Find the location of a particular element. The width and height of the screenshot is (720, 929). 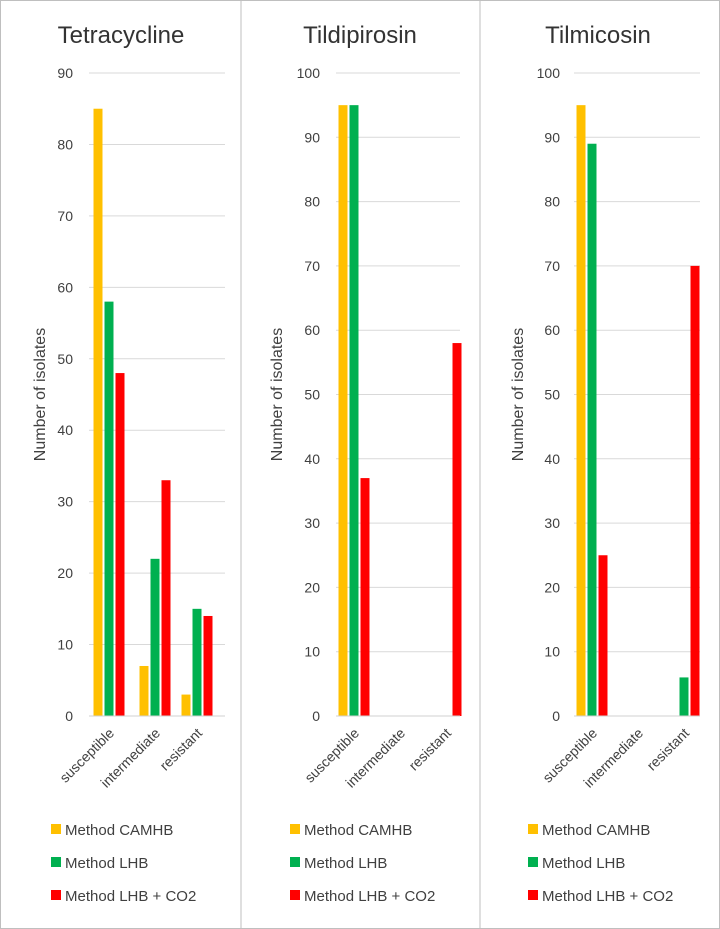

bar-intermediate-method-lhb is located at coordinates (155, 637).